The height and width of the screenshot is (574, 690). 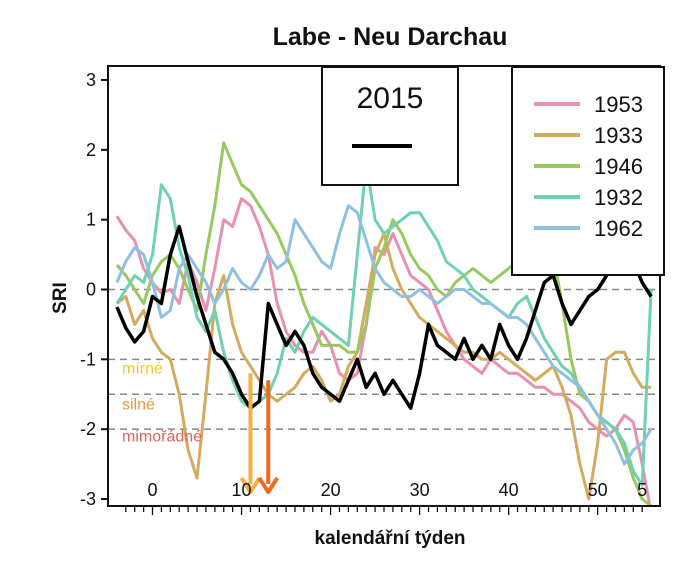 What do you see at coordinates (88, 359) in the screenshot?
I see `y-tick-label: -1` at bounding box center [88, 359].